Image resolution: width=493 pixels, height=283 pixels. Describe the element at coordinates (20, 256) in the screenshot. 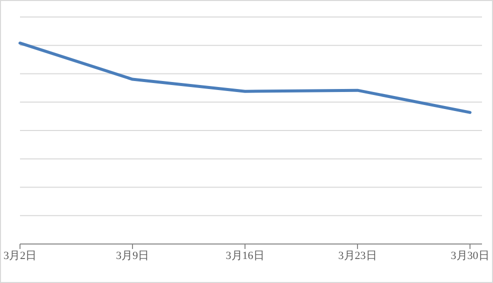

I see `x-tick-label: 3月2日` at that location.